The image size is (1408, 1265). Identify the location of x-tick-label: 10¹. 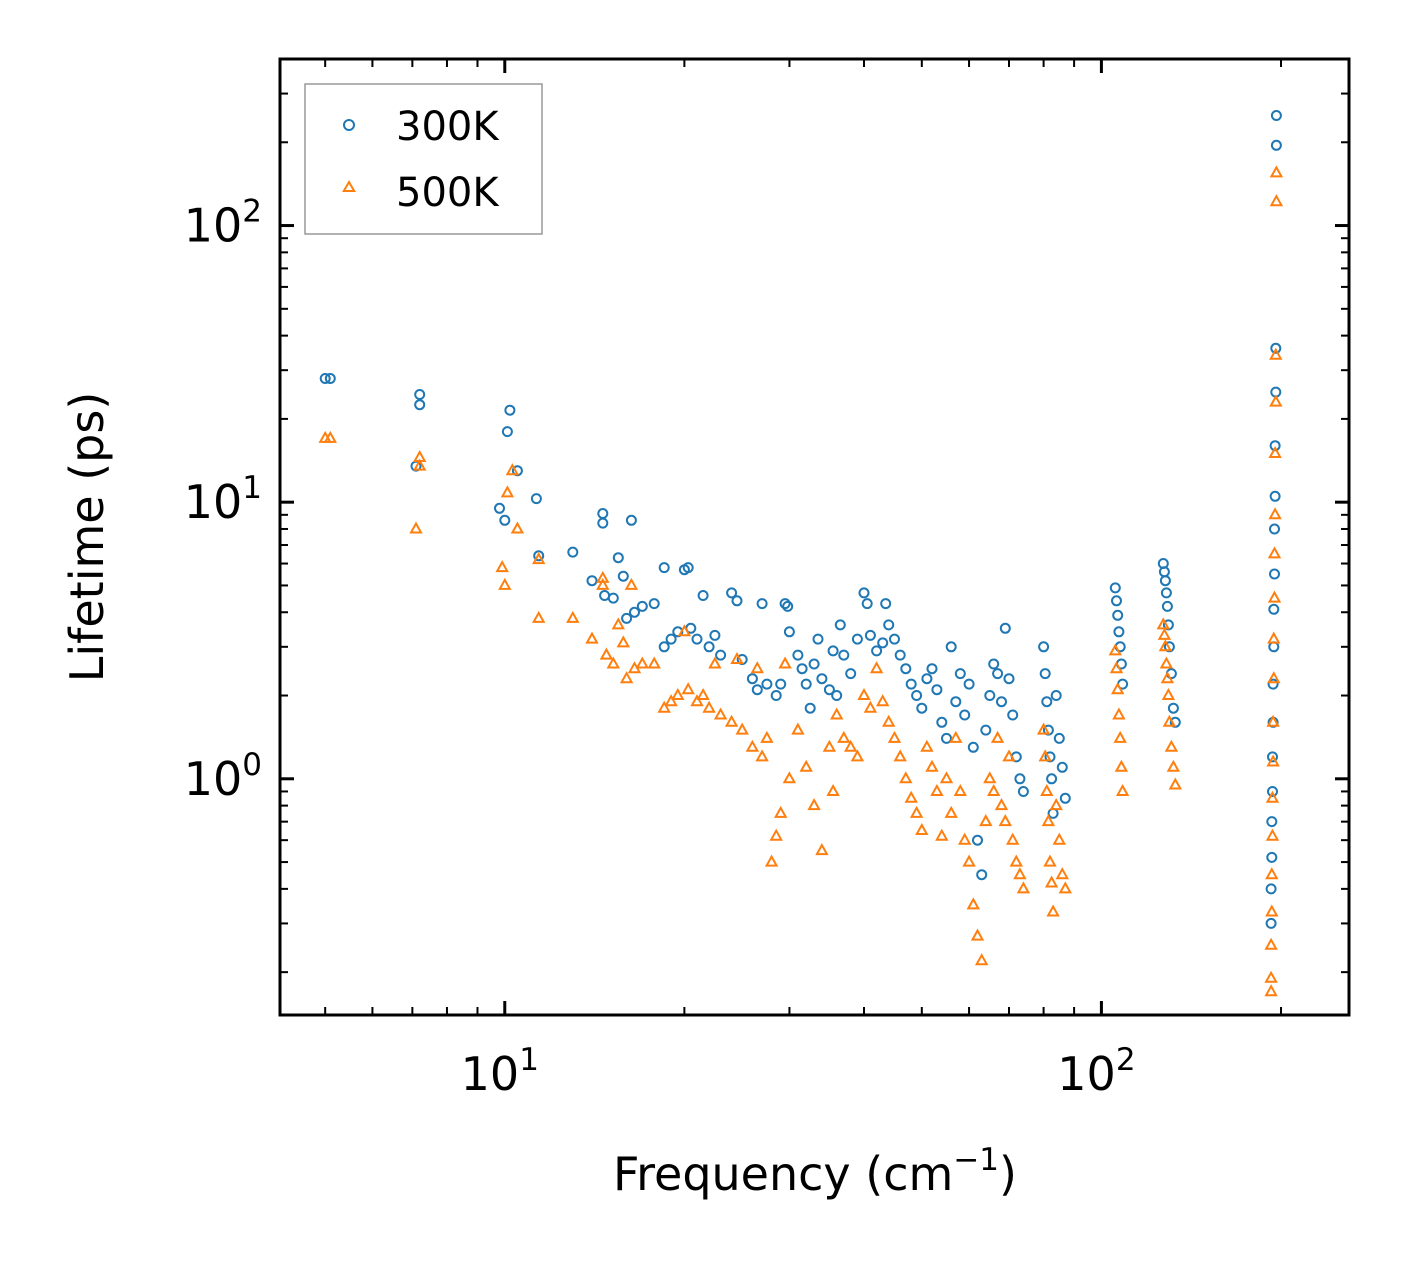
(500, 1071).